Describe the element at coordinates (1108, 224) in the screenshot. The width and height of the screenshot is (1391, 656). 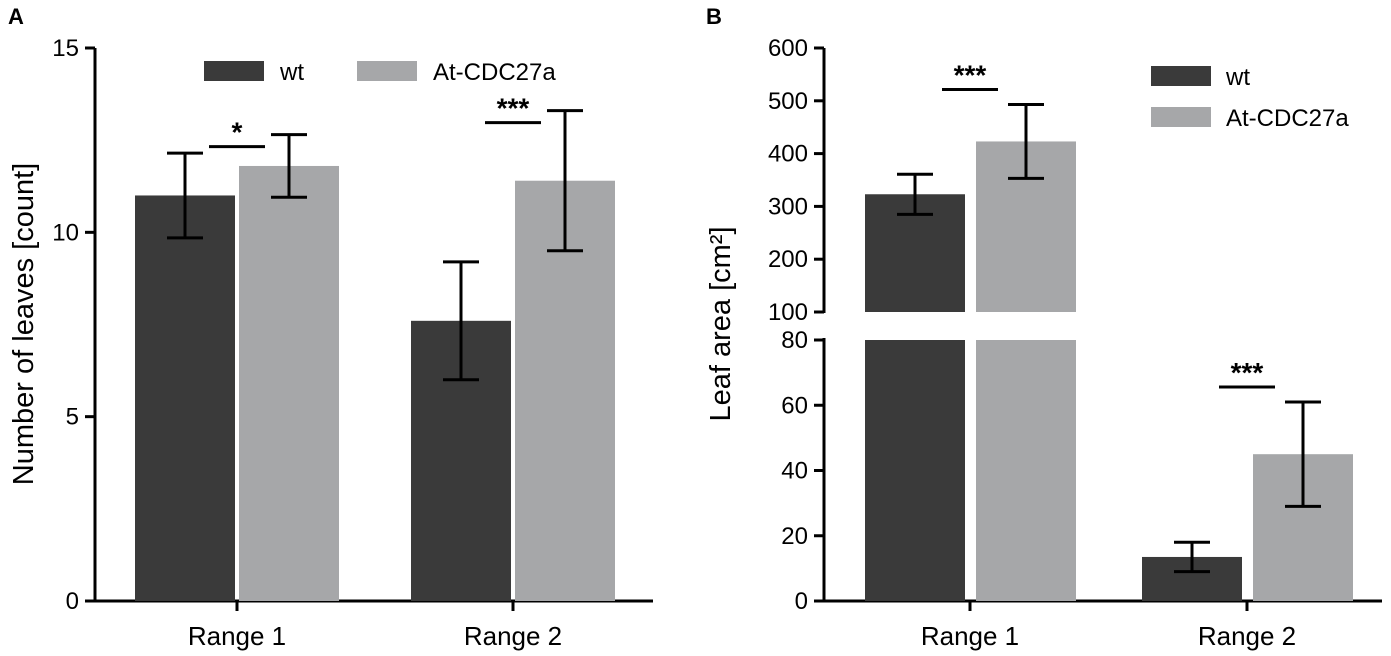
I see `panel-b-significance: *** ***` at that location.